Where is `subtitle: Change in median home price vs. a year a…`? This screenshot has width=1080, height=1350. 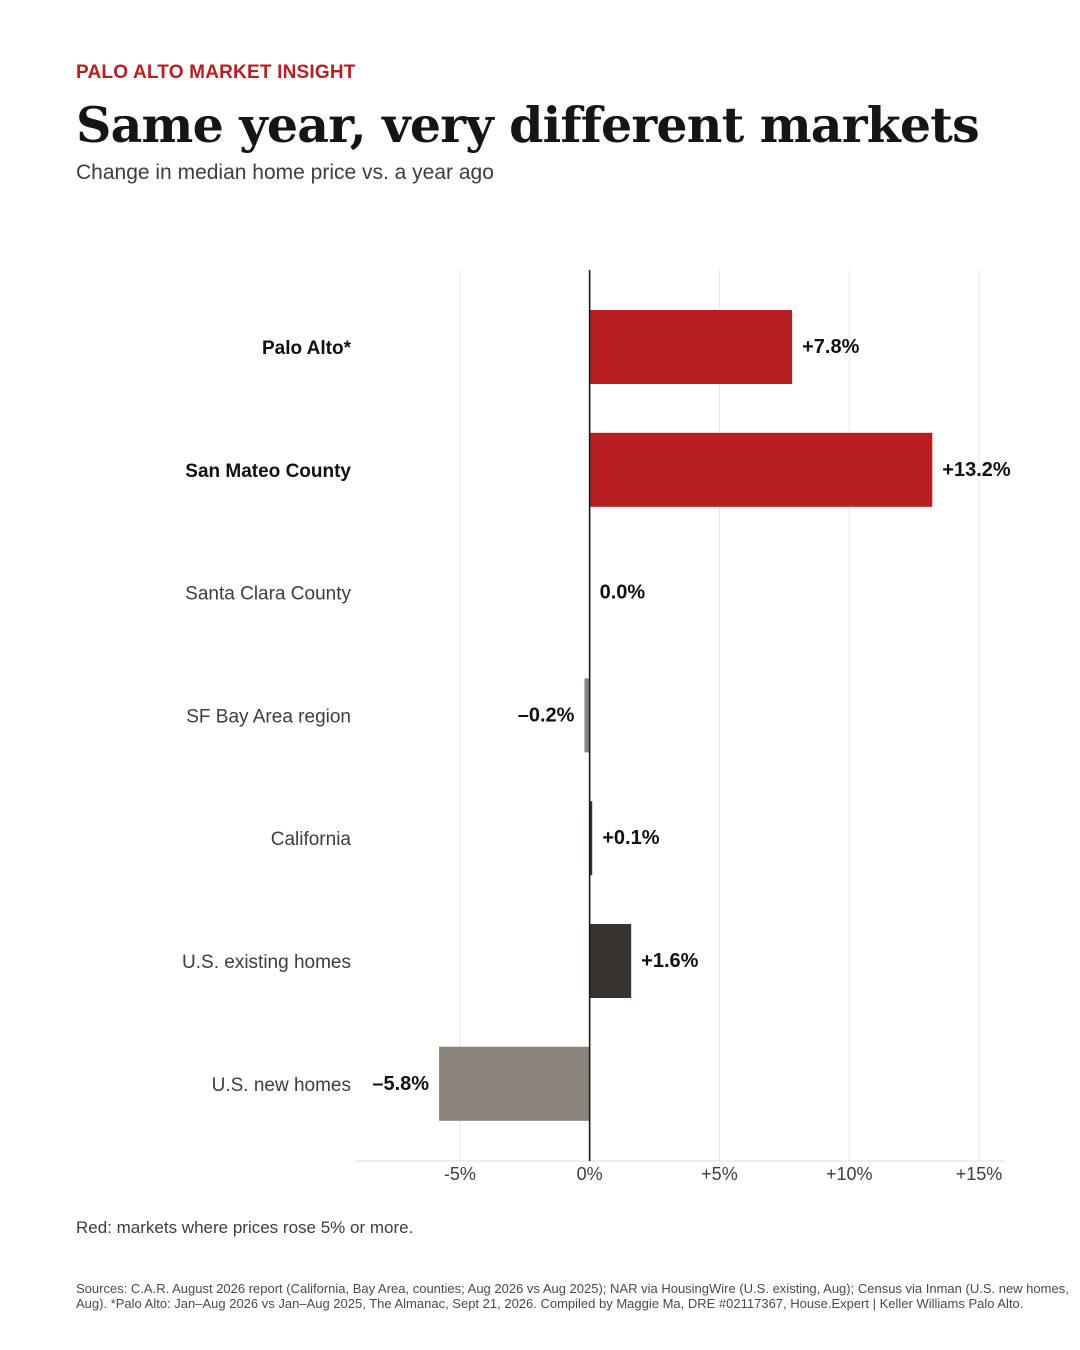 subtitle: Change in median home price vs. a year a… is located at coordinates (285, 172).